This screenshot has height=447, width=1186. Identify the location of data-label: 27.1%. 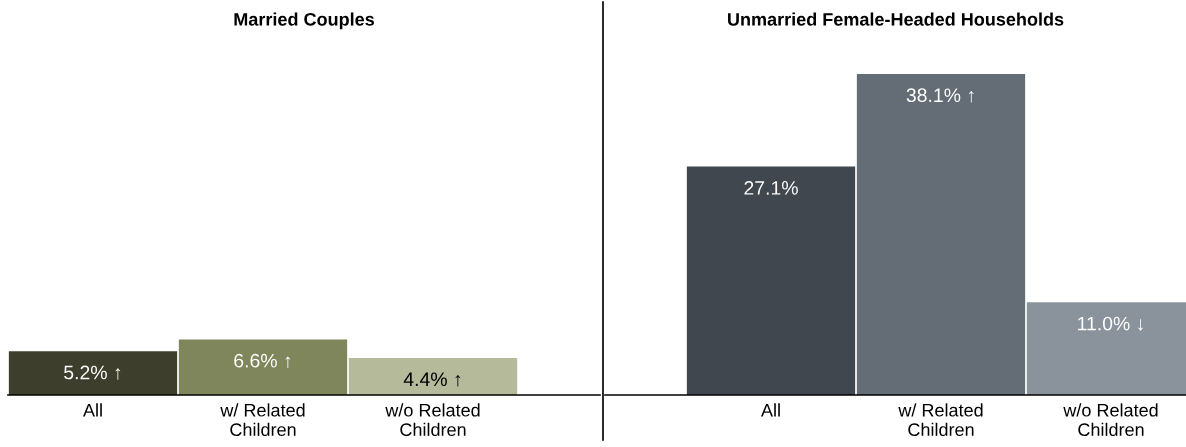
(771, 188).